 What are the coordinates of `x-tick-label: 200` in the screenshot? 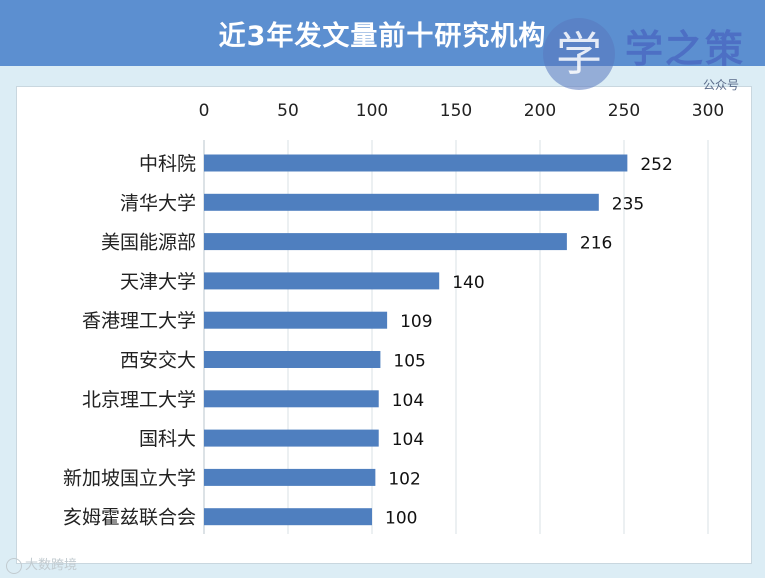 It's located at (540, 111).